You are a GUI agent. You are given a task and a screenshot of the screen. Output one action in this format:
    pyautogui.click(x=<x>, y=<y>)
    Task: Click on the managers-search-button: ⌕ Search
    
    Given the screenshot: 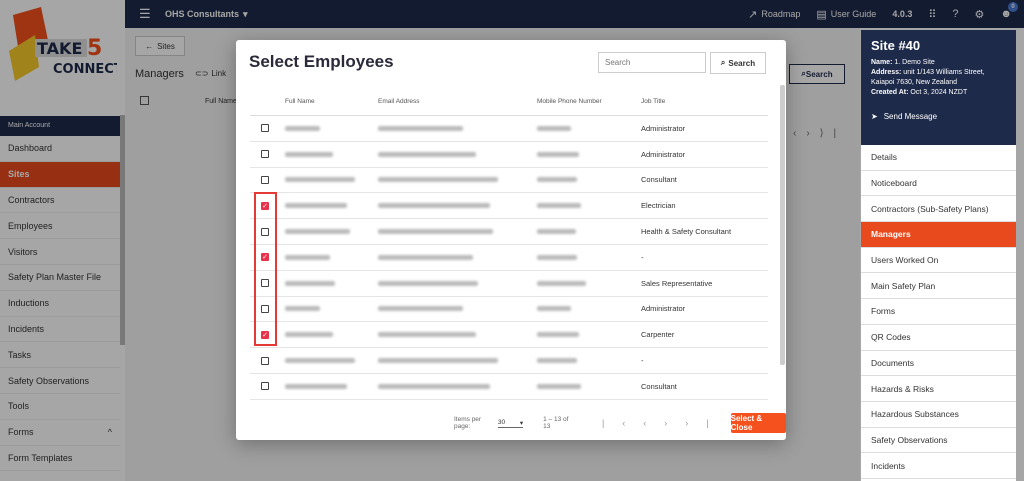 What is the action you would take?
    pyautogui.click(x=817, y=74)
    